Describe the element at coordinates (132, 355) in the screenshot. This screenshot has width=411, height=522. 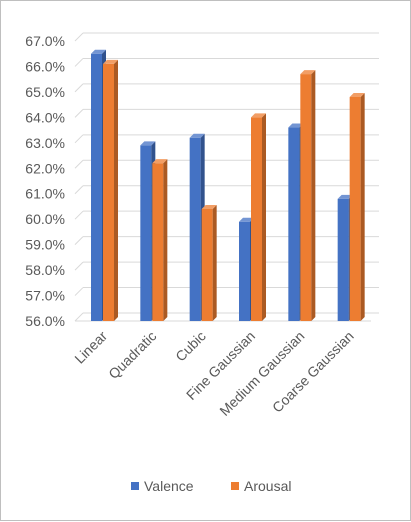
I see `x-tick-label: Quadratic` at that location.